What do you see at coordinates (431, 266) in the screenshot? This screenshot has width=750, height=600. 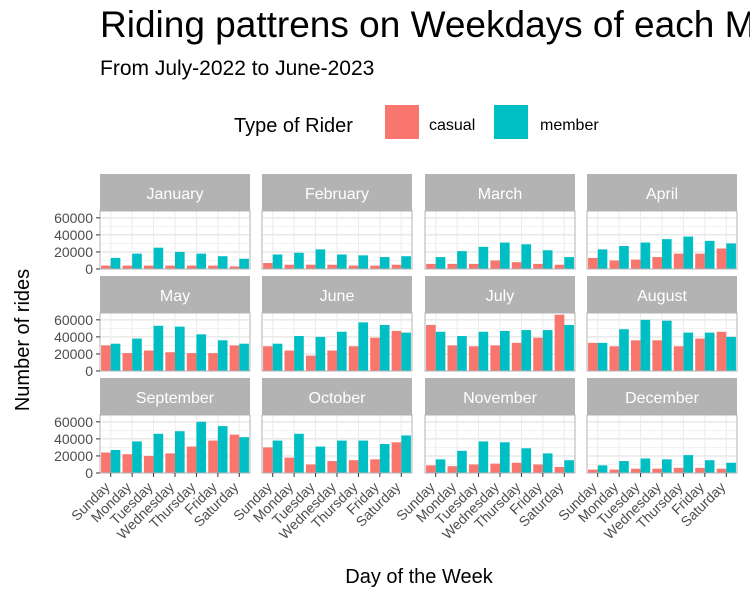 I see `bar-casual-march-sunday` at bounding box center [431, 266].